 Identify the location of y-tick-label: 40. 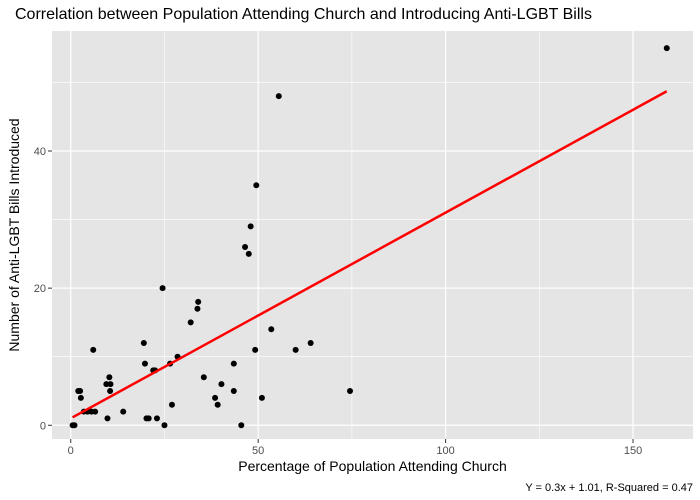
(40, 152).